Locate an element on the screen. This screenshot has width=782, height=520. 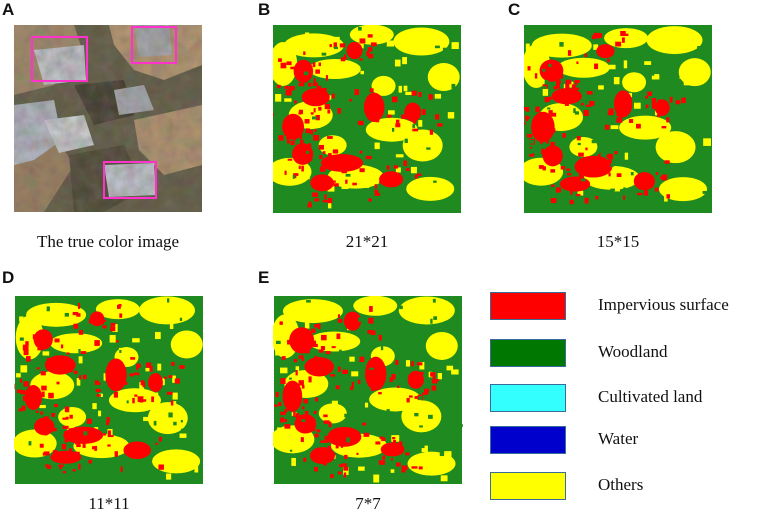
panel-a-letter: A is located at coordinates (8, 9).